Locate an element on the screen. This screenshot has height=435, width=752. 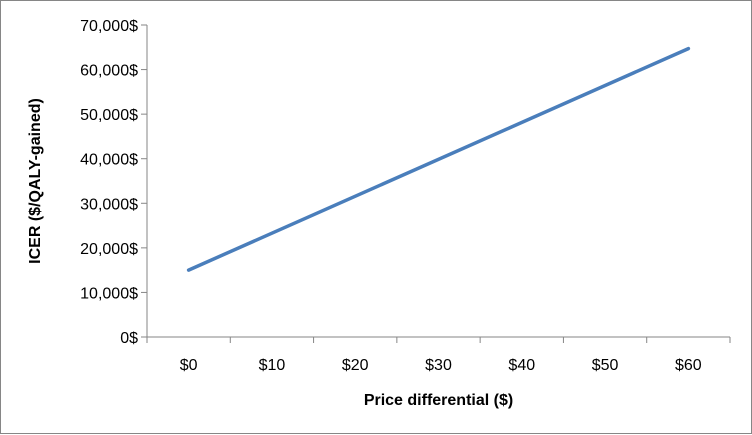
x-tick-label: $20 is located at coordinates (355, 365).